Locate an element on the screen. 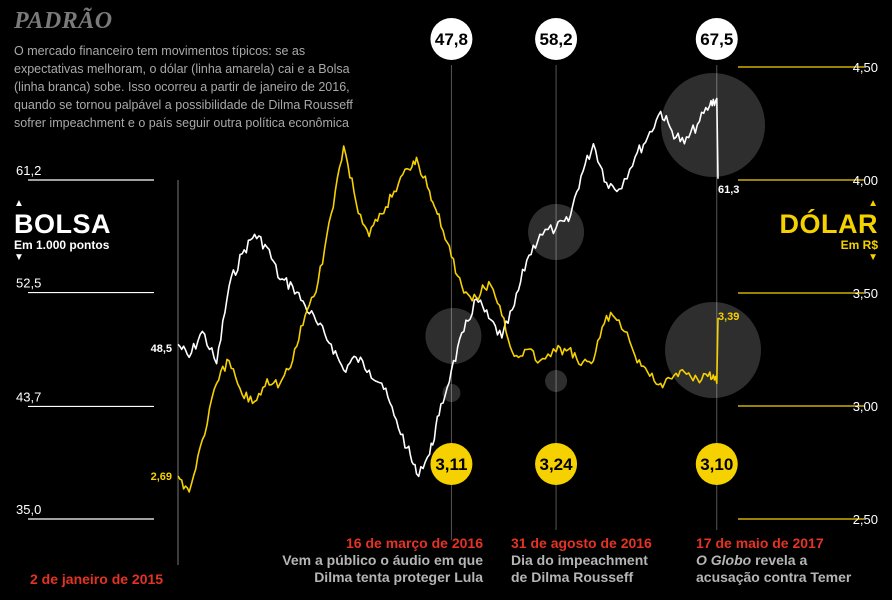 The height and width of the screenshot is (600, 892). bolsa-arrow-up-icon: ▲ is located at coordinates (19, 203).